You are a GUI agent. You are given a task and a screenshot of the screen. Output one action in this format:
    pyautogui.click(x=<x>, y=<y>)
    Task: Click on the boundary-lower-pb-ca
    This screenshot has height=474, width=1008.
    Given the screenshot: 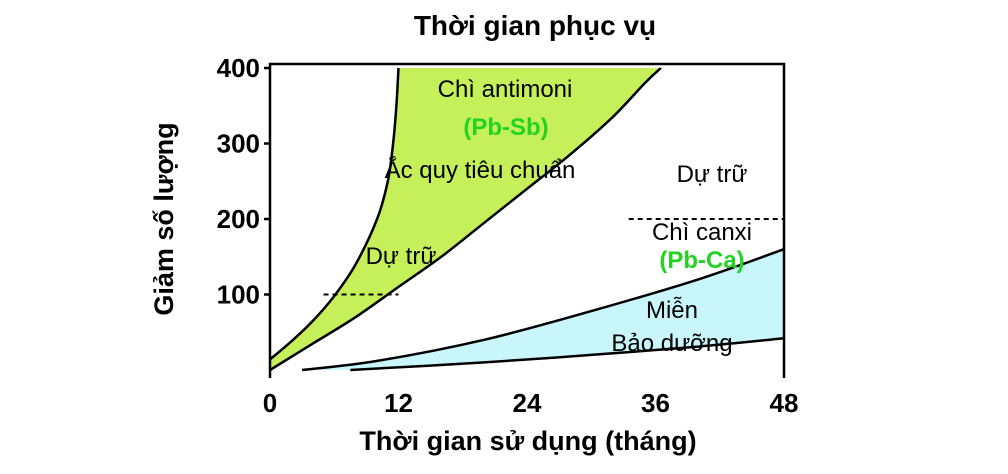 What is the action you would take?
    pyautogui.click(x=567, y=354)
    